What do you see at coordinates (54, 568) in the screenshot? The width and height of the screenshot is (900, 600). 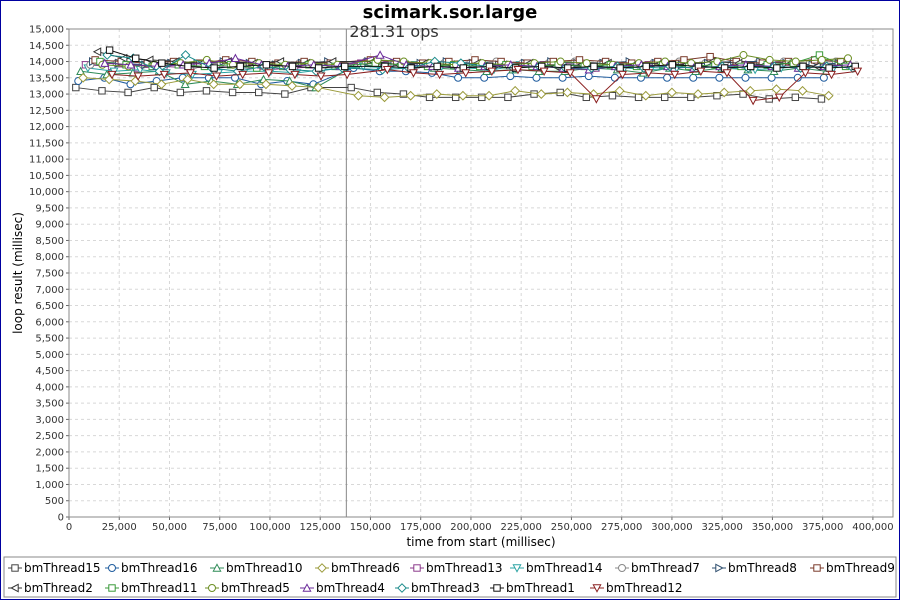 I see `legend-item-bmthread15: bmThread15` at bounding box center [54, 568].